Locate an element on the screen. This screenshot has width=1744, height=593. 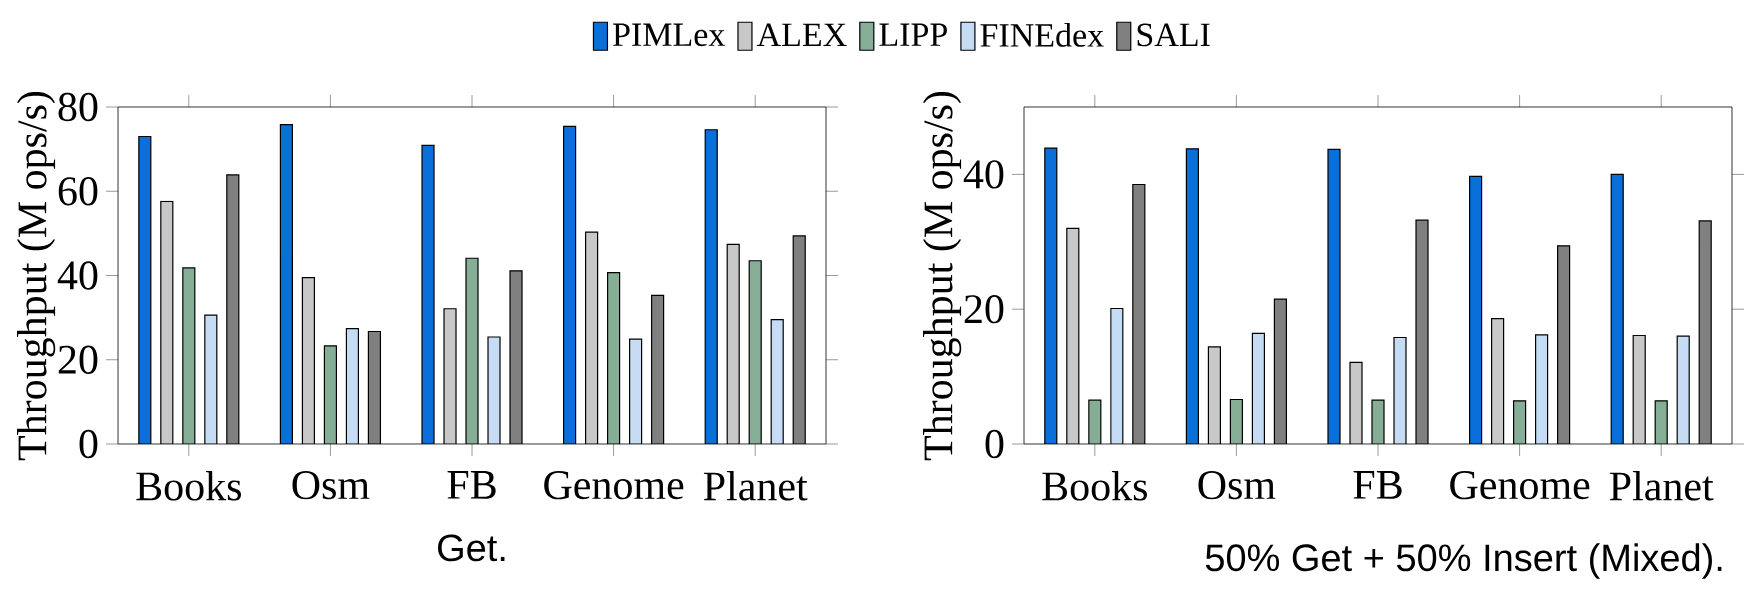
legend-label: FINEdex is located at coordinates (1042, 34).